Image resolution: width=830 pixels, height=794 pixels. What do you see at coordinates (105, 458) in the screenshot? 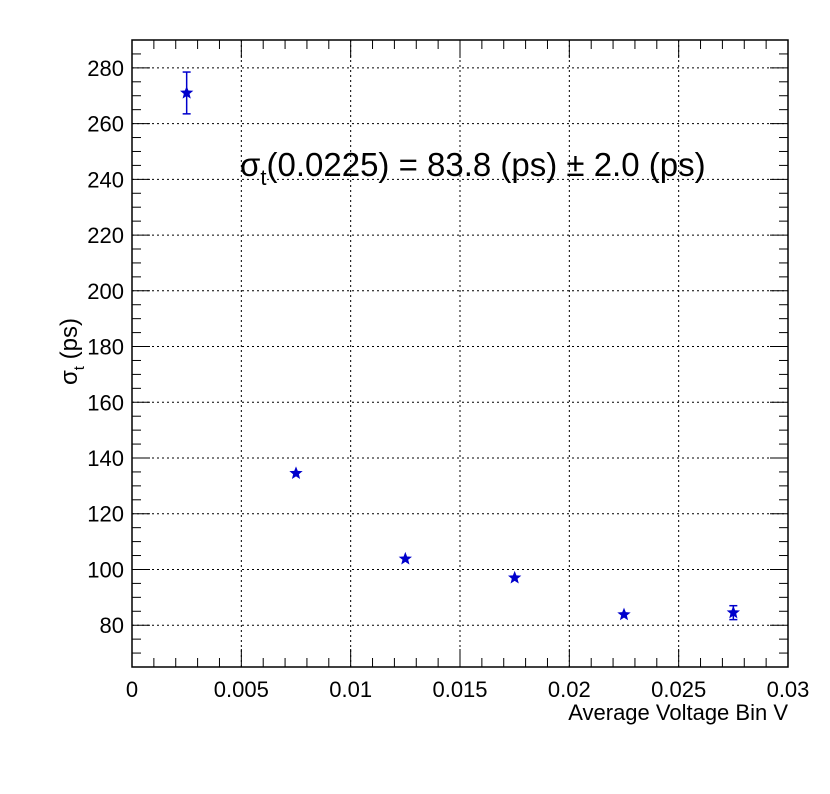
I see `y-tick-label: 140` at bounding box center [105, 458].